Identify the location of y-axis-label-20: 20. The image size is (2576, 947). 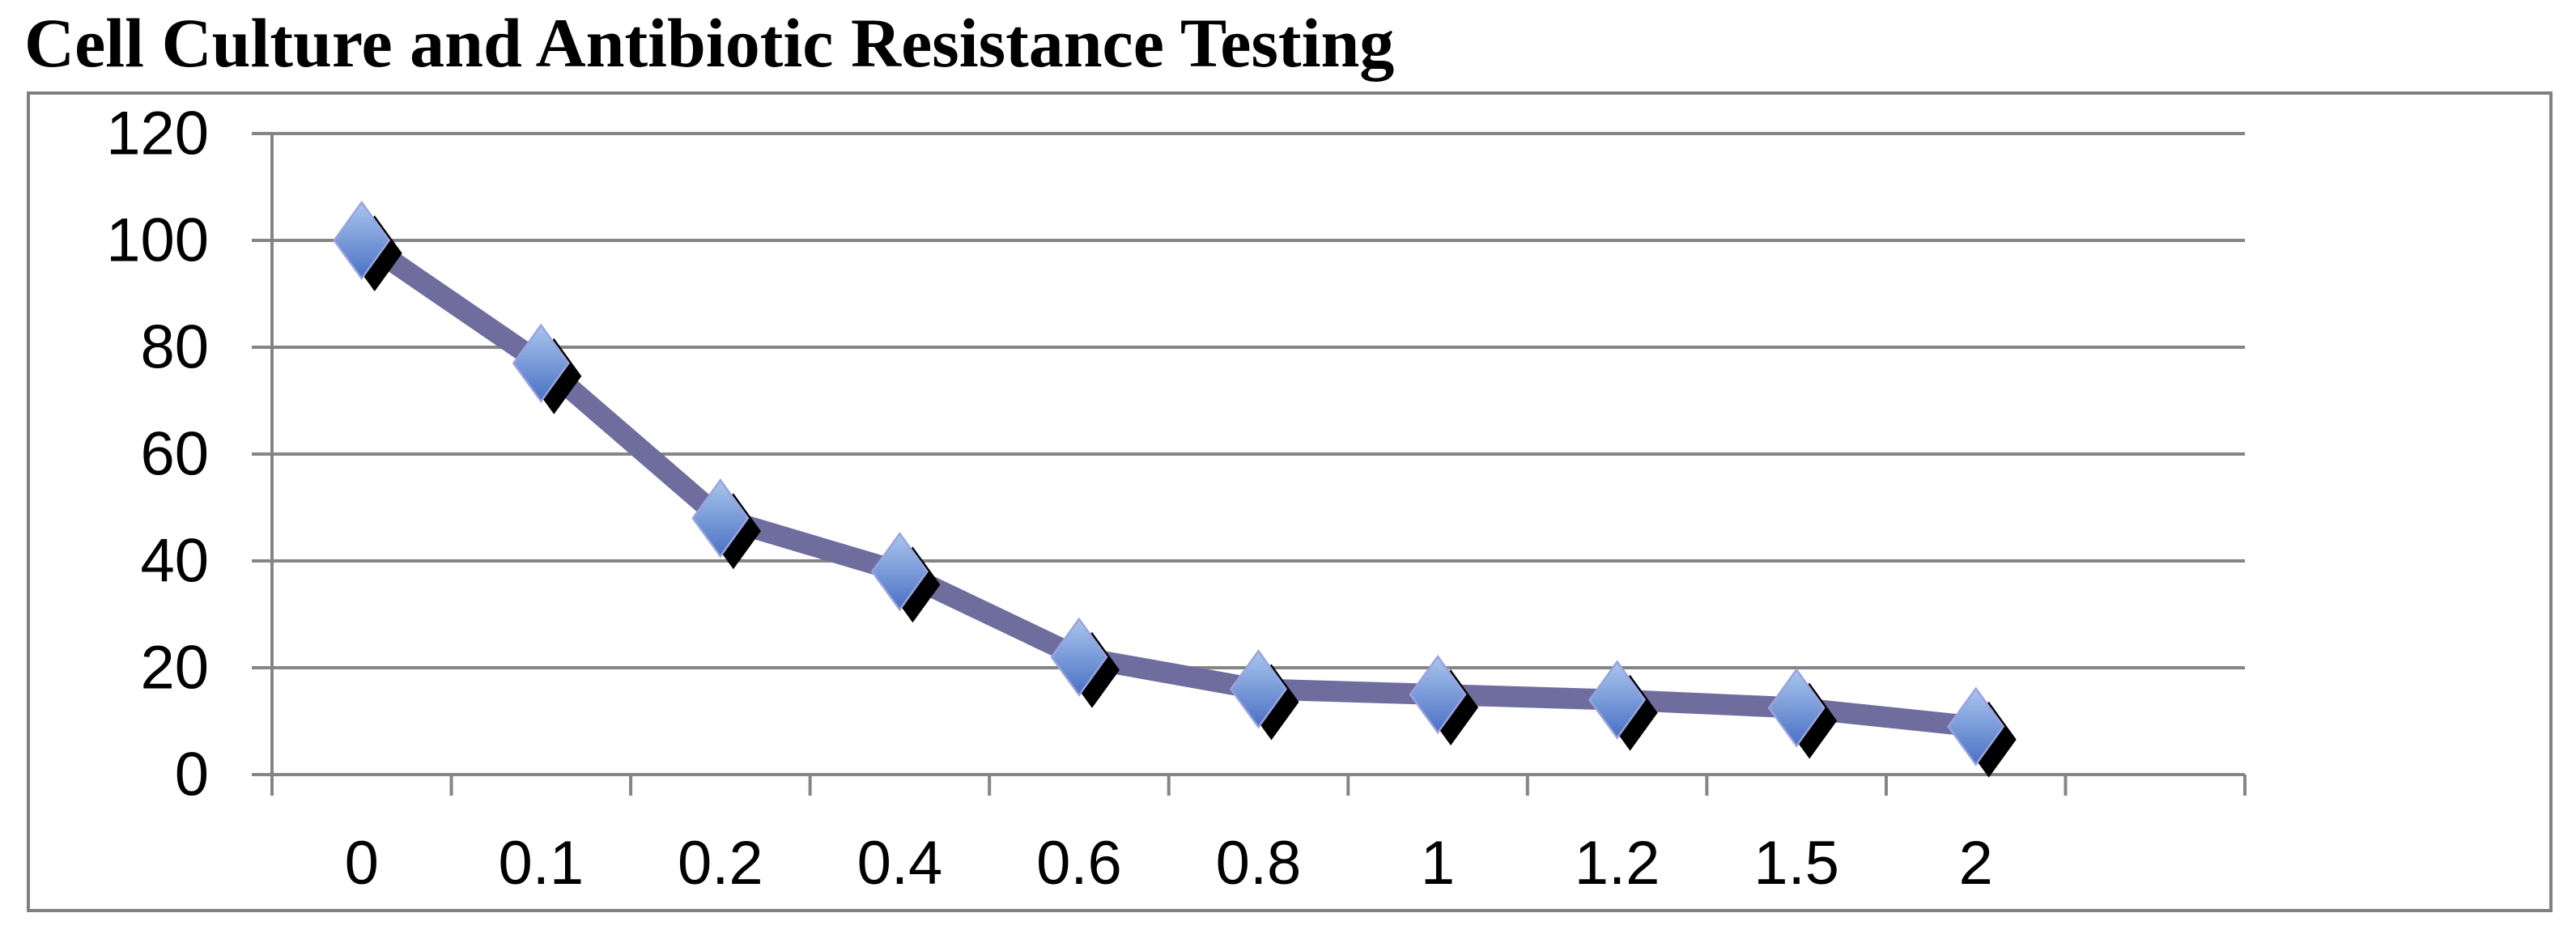
(174, 669).